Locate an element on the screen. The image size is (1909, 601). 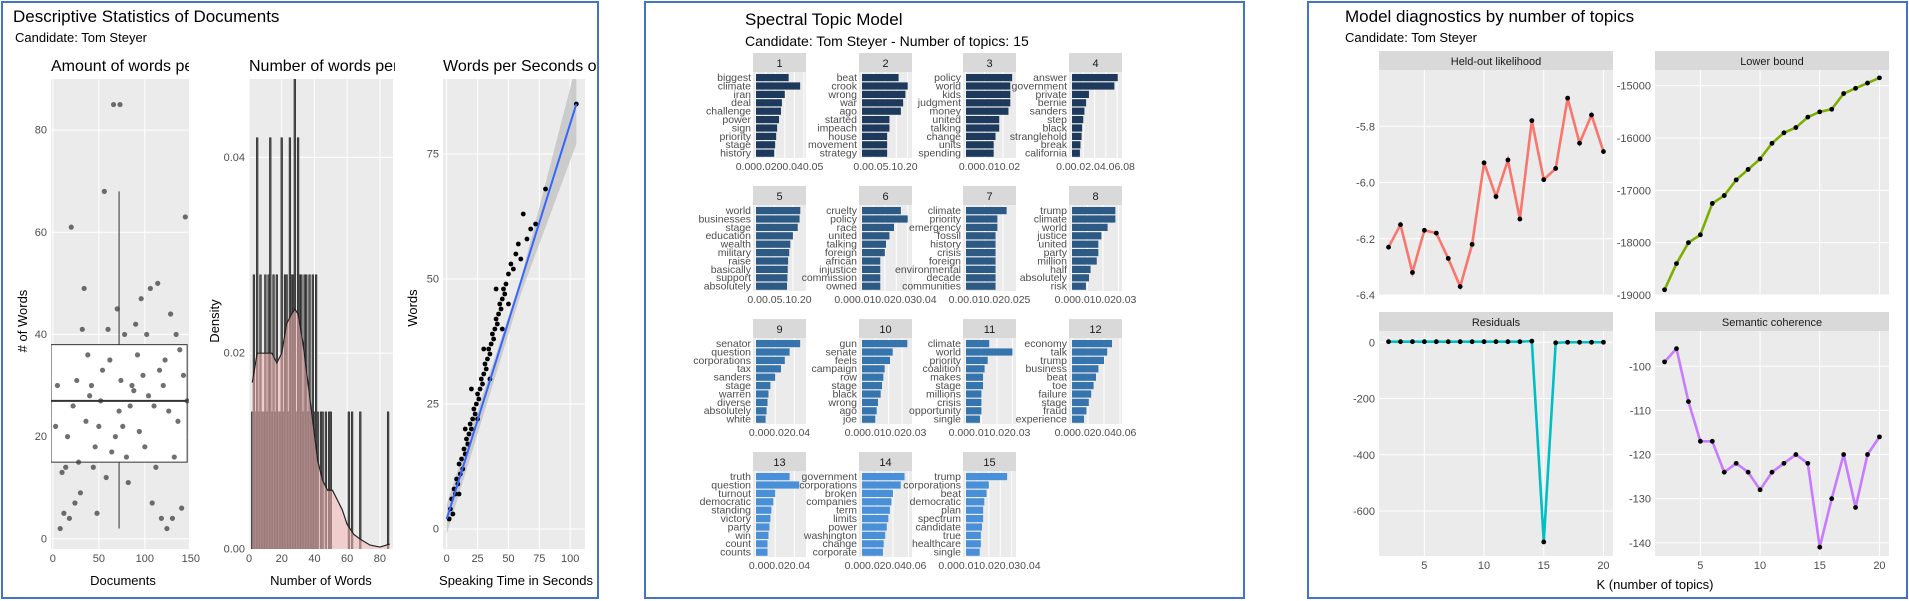
wps-ylabel: Words is located at coordinates (412, 308).